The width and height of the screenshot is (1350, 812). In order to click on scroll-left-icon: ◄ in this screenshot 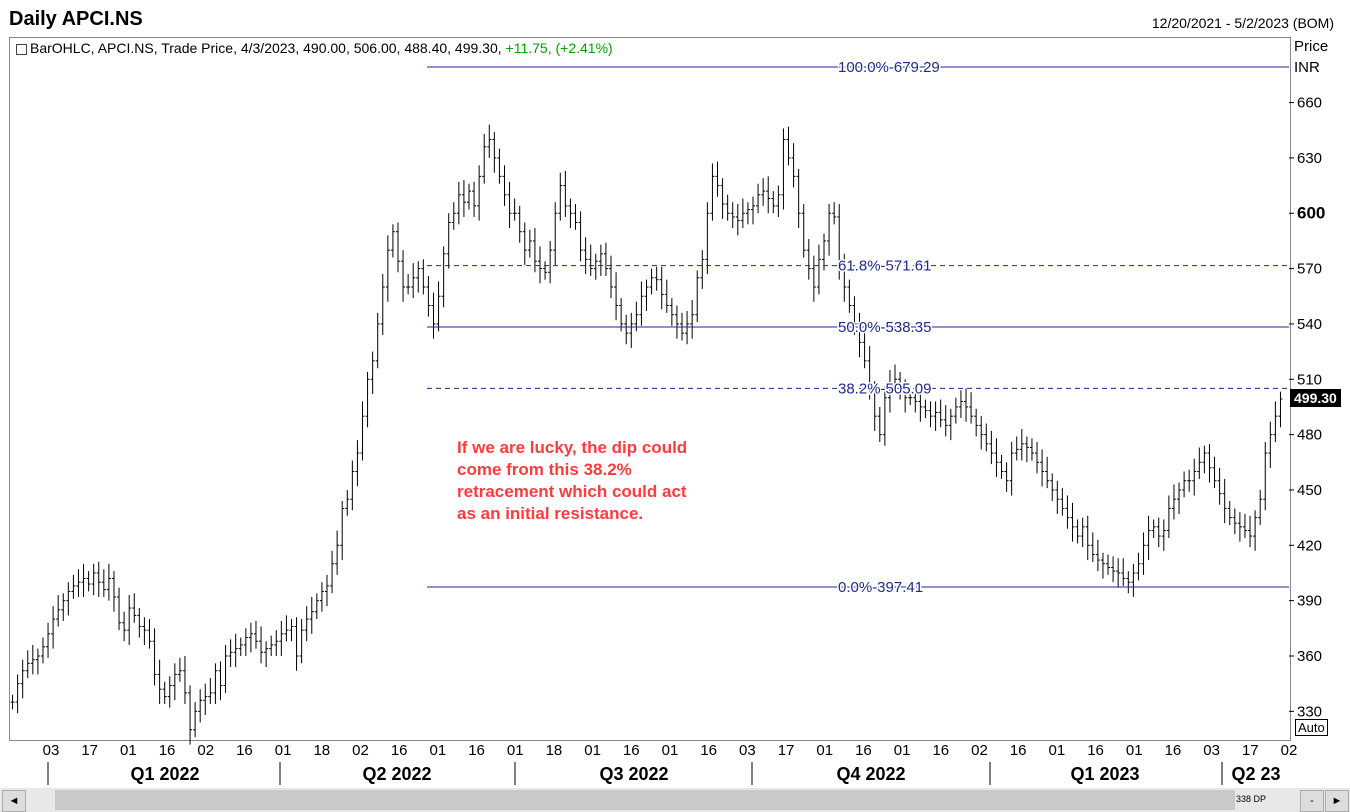, I will do `click(14, 801)`.